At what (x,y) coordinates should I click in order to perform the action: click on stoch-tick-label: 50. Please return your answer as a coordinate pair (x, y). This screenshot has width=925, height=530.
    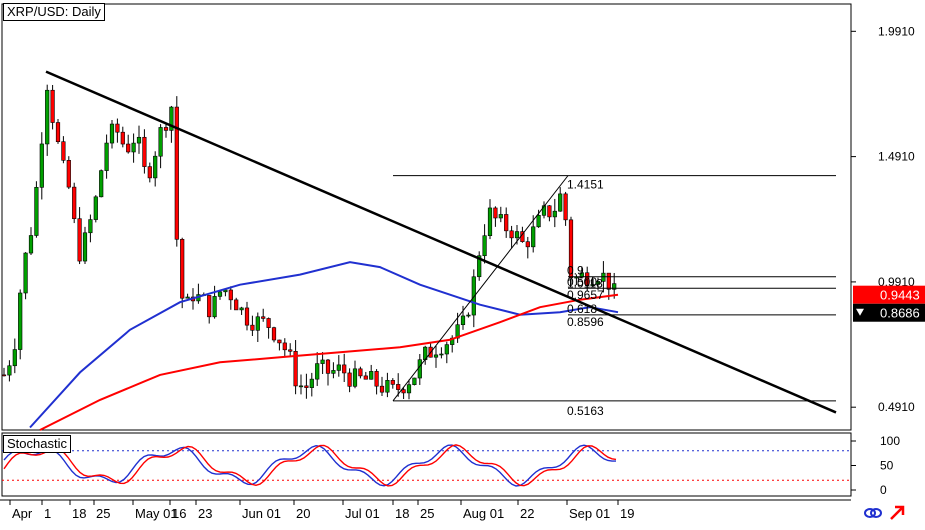
    Looking at the image, I should click on (887, 466).